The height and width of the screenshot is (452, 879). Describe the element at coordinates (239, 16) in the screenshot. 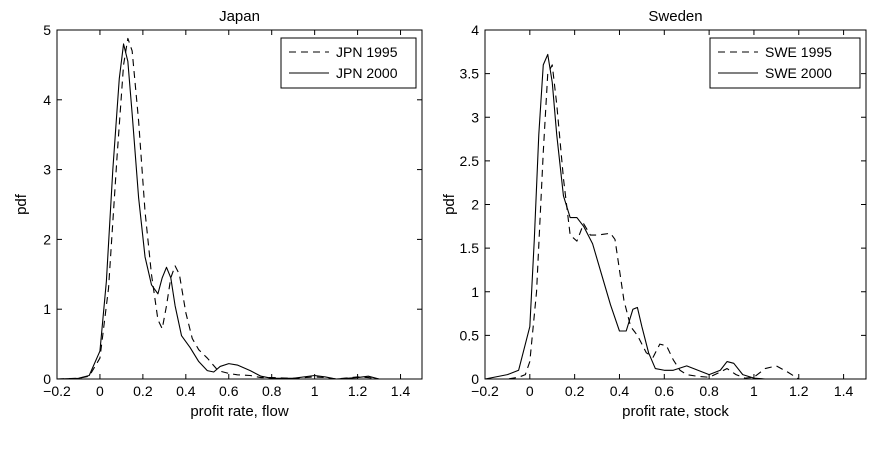

I see `chart-title: Japan` at that location.